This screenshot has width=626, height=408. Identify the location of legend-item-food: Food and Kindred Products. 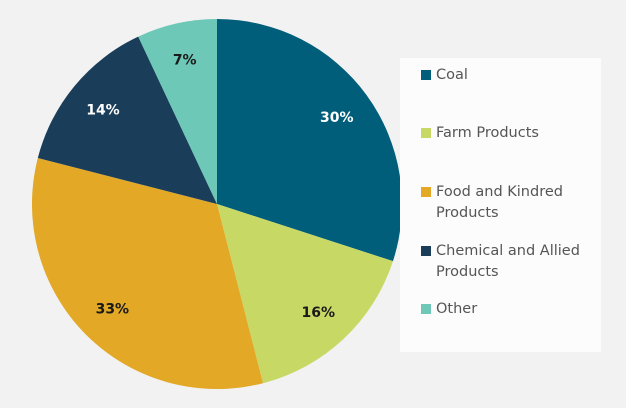
(508, 203).